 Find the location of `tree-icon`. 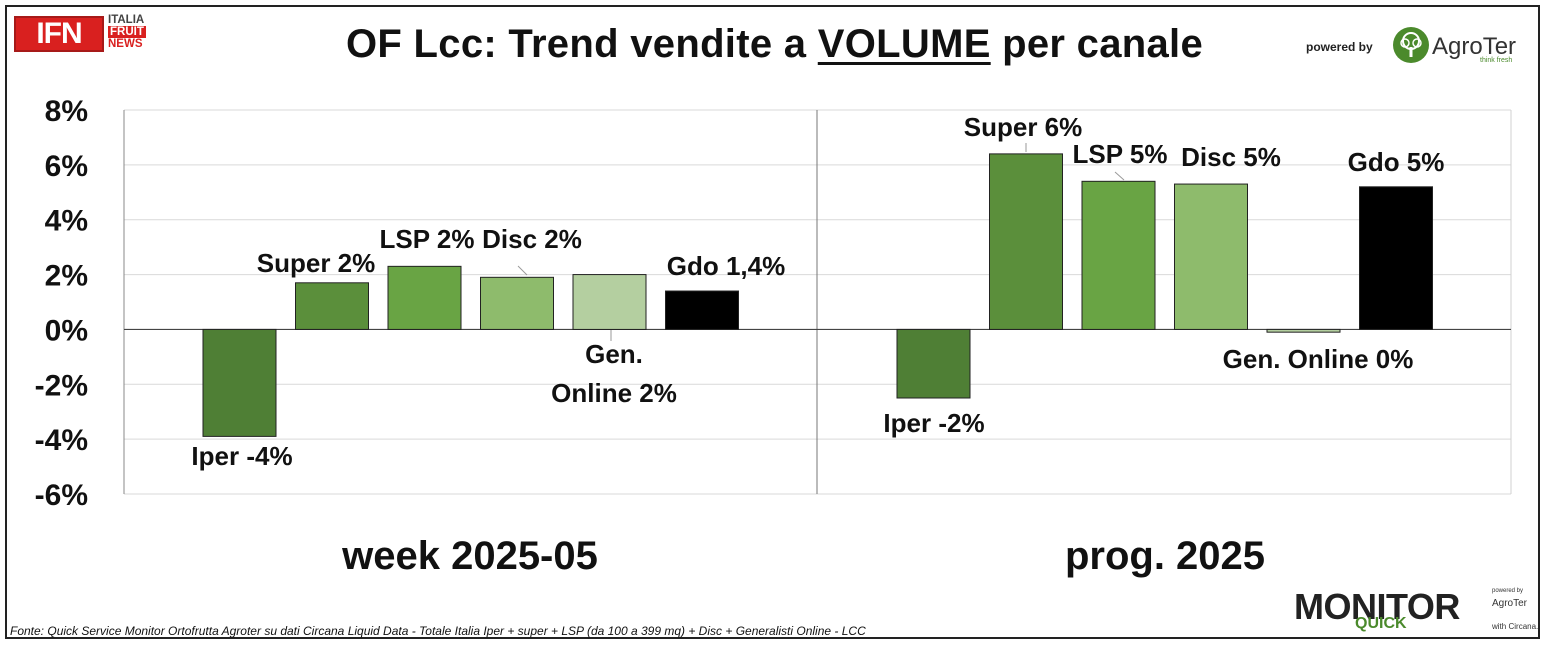

tree-icon is located at coordinates (1411, 45).